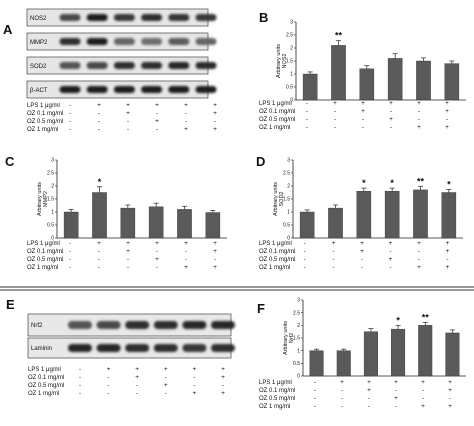 The image size is (474, 426). What do you see at coordinates (282, 199) in the screenshot?
I see `y-axis-label: SOD2` at bounding box center [282, 199].